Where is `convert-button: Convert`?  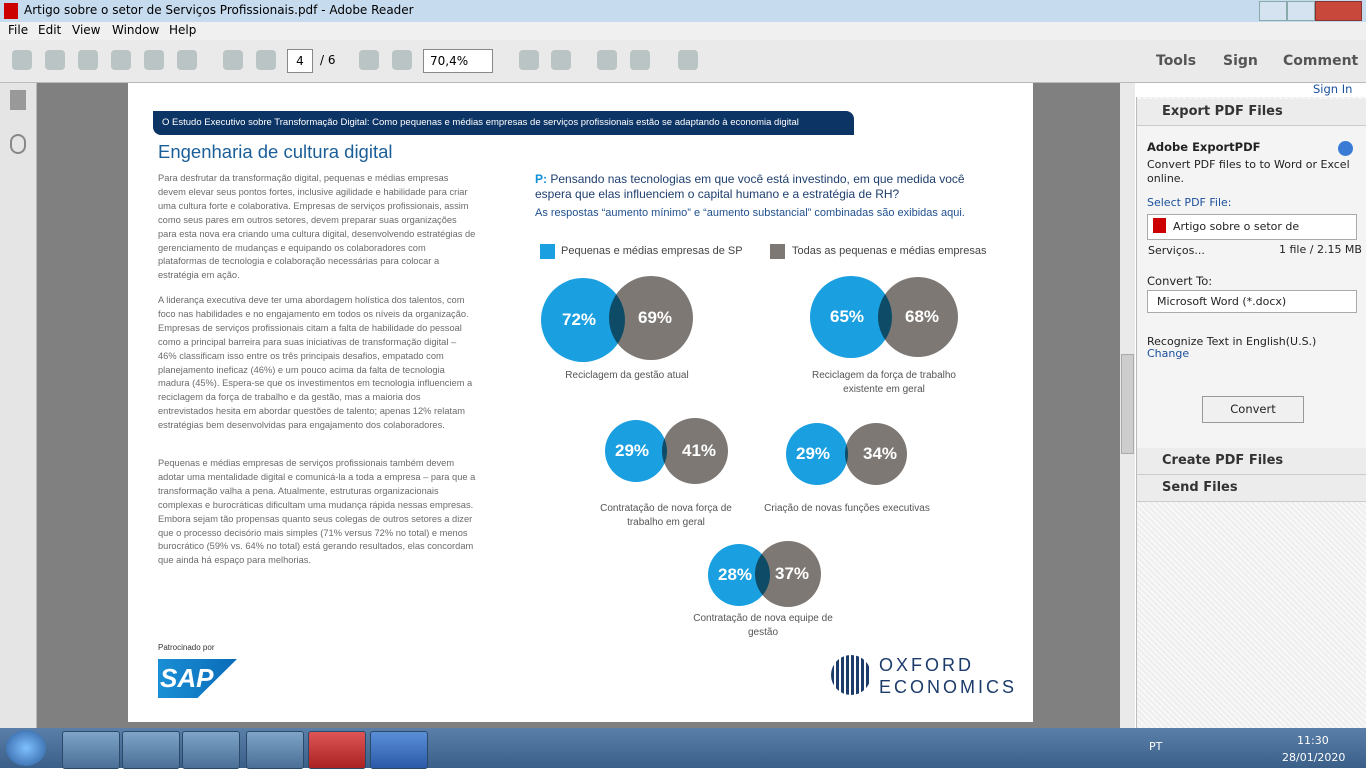 convert-button: Convert is located at coordinates (1253, 409).